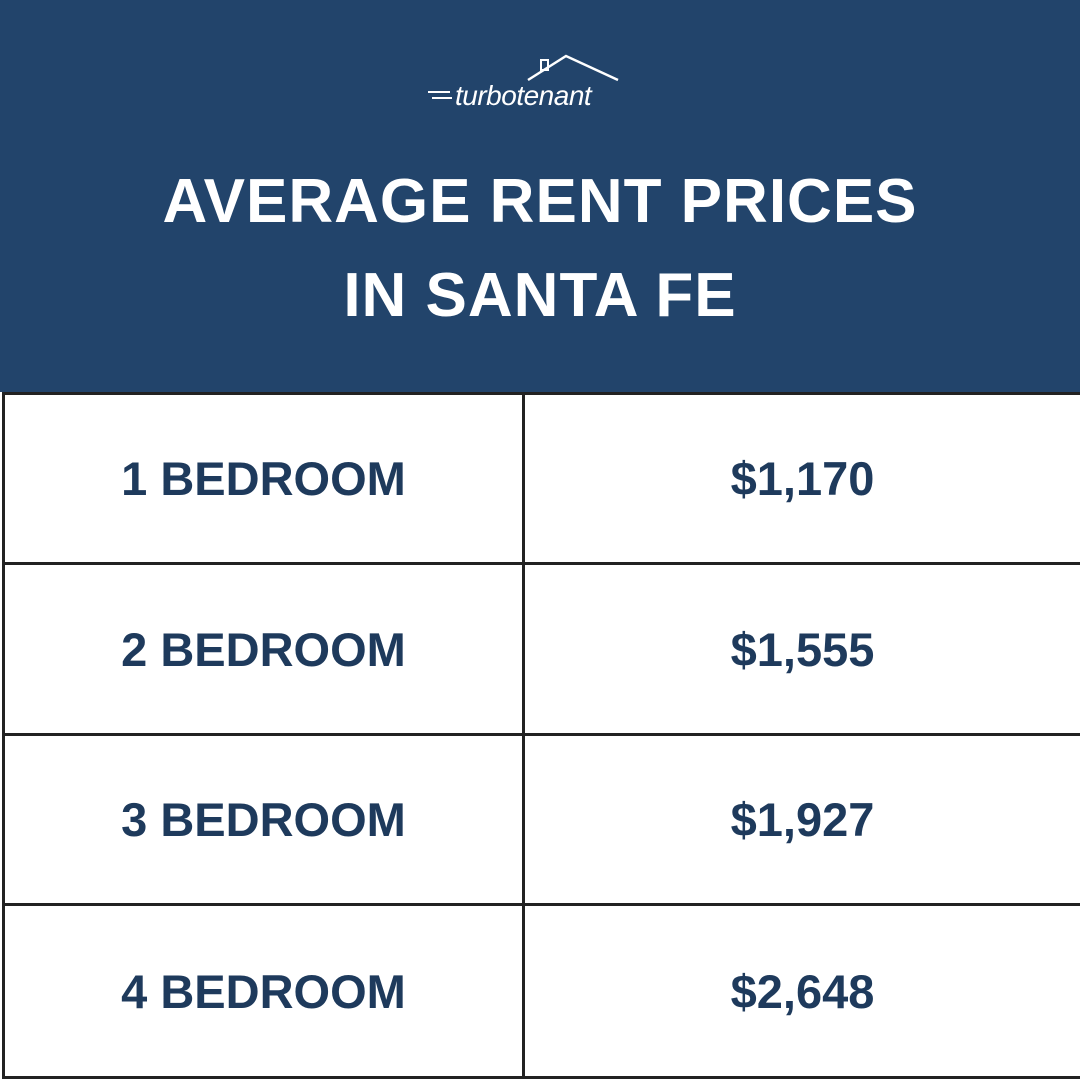 The image size is (1080, 1080). What do you see at coordinates (262, 649) in the screenshot?
I see `bedroom-cell: 2 BEDROOM` at bounding box center [262, 649].